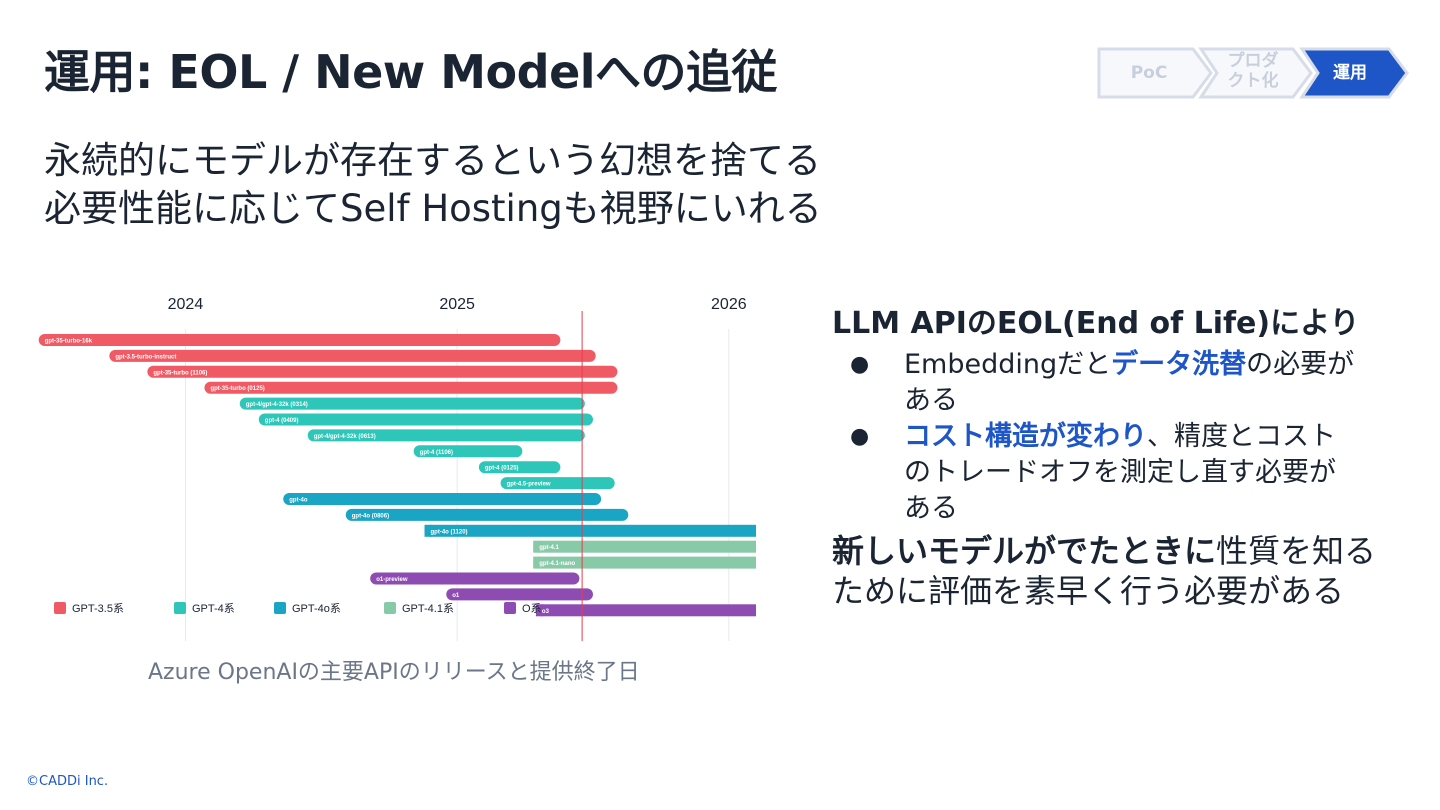 The width and height of the screenshot is (1440, 810). I want to click on bullet-item-1: ● Embeddingだとデータ洗替の必要が ある, so click(1127, 383).